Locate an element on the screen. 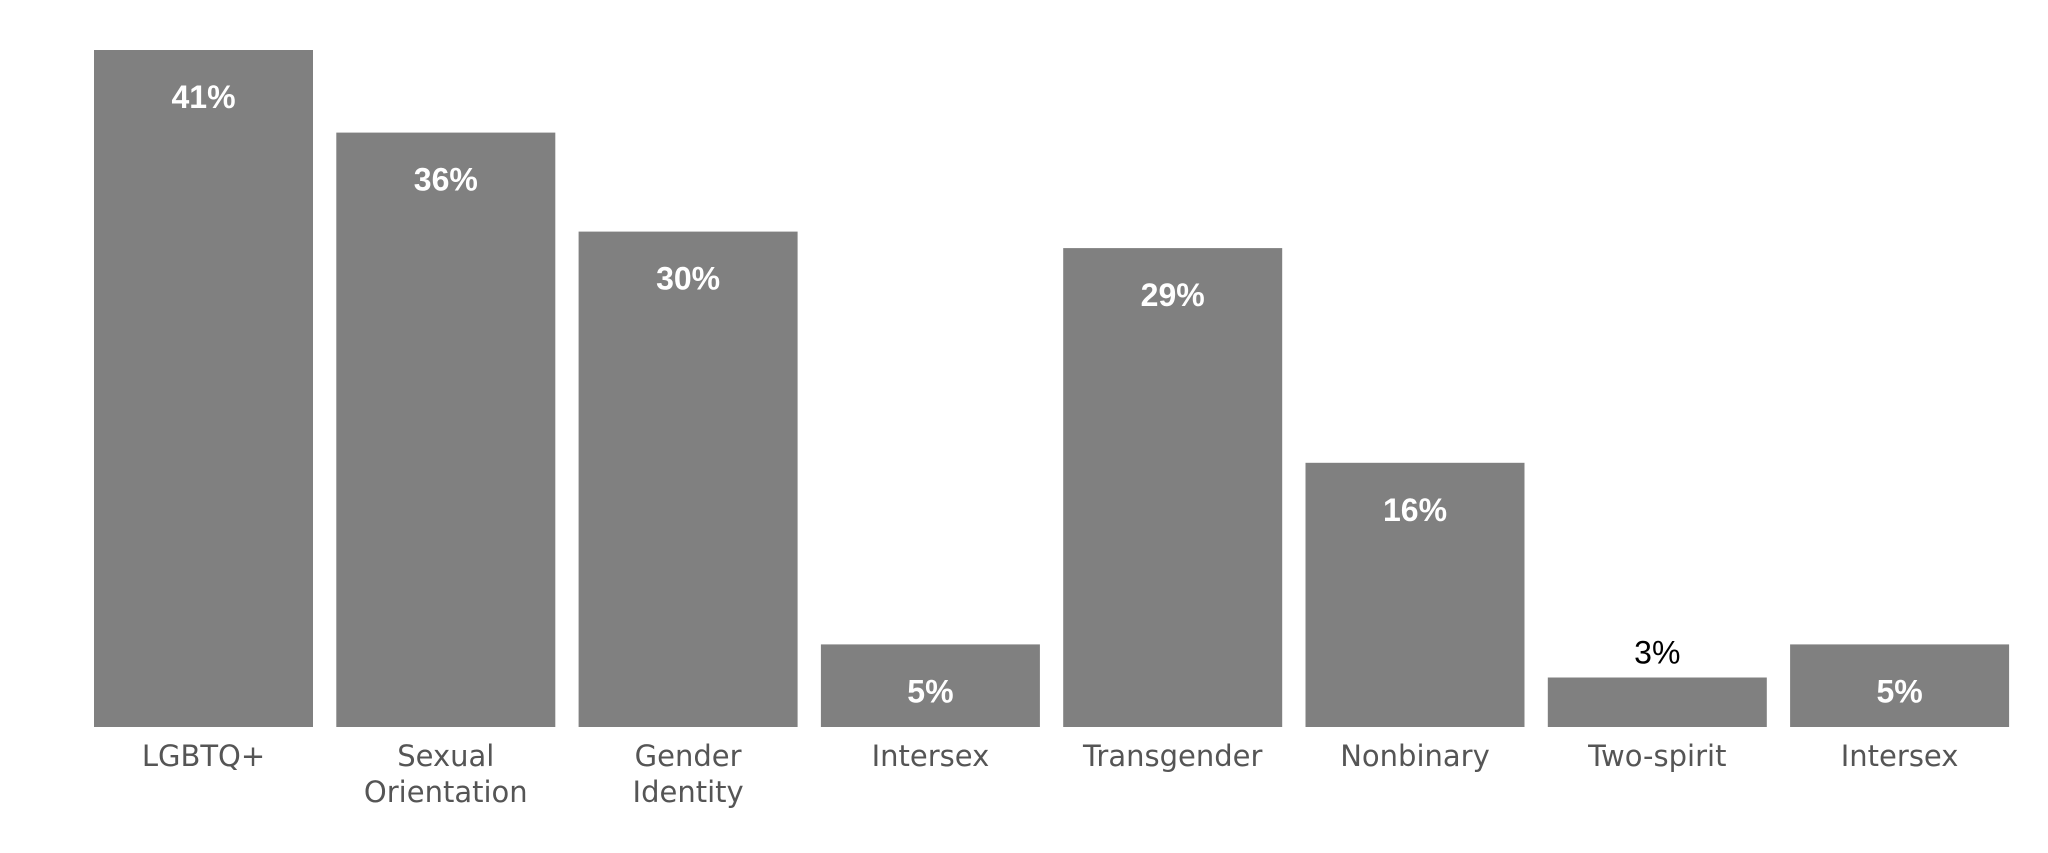  bar-value-label-0: 41% is located at coordinates (203, 97).